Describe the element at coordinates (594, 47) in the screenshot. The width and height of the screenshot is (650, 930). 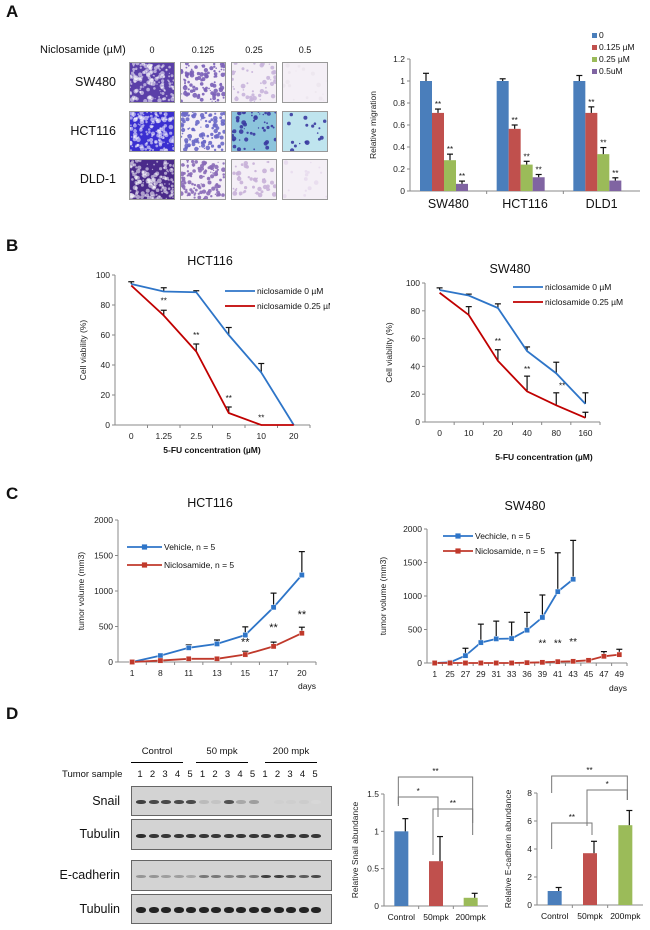
I see `legend-swatch` at that location.